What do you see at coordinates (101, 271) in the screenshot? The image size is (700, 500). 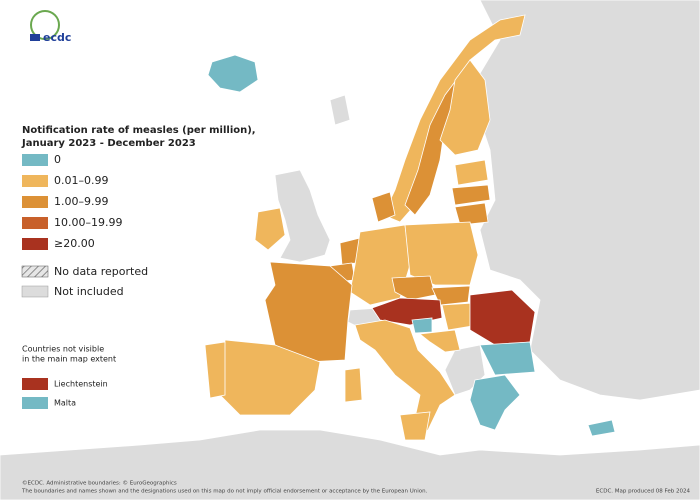 I see `no-data-label: No data reported` at bounding box center [101, 271].